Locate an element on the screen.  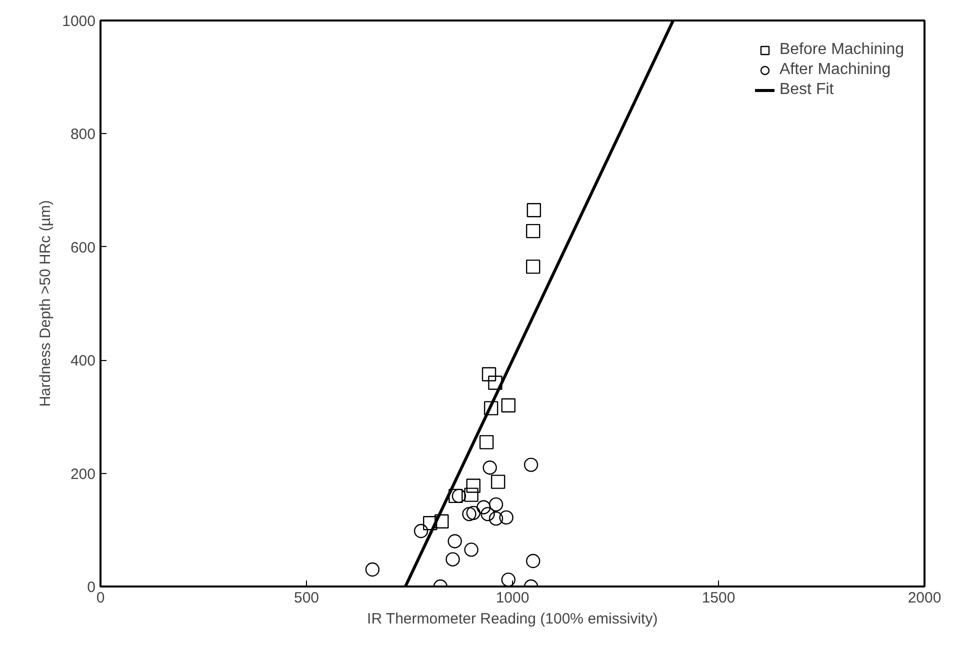
y-tick-label: 200 is located at coordinates (83, 474).